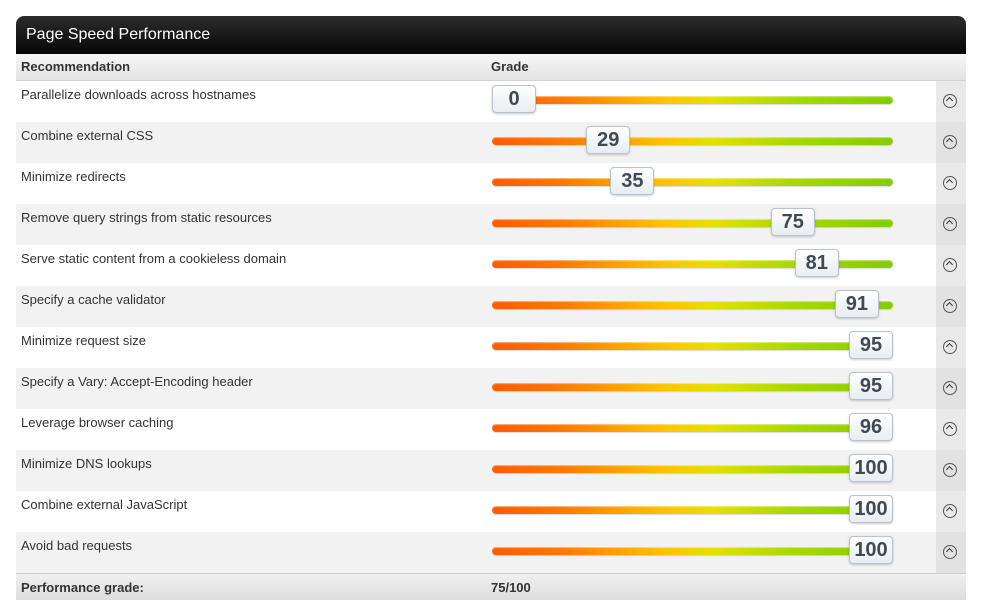  I want to click on performance-grade-value: 75/100, so click(511, 587).